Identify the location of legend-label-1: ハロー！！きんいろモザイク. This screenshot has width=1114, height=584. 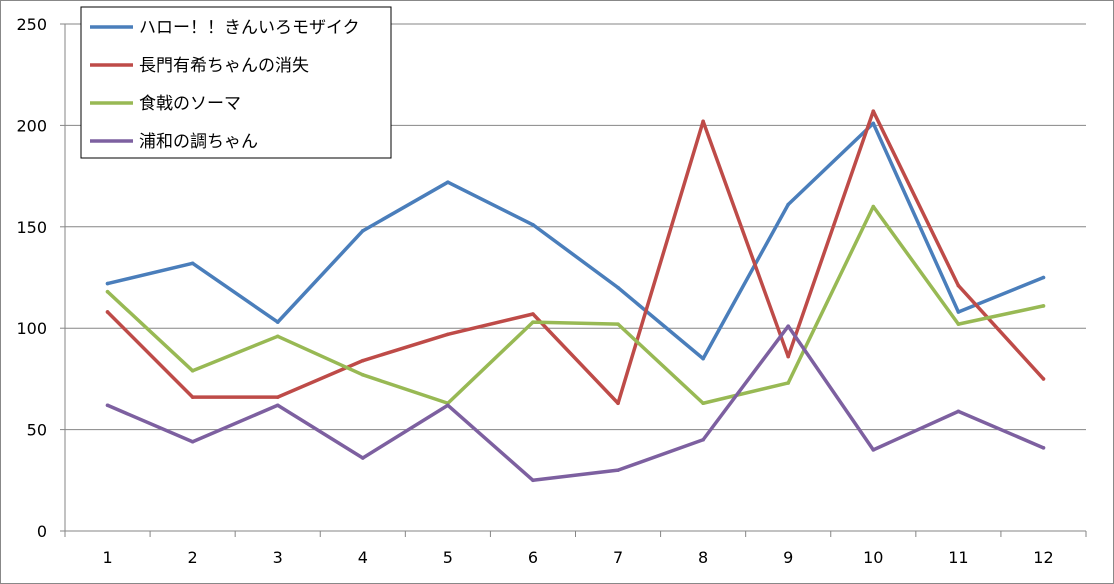
(249, 28).